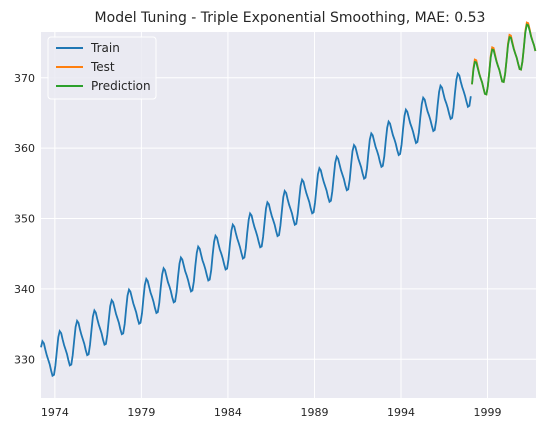 This screenshot has height=431, width=546. What do you see at coordinates (228, 412) in the screenshot?
I see `x-tick-label: 1984` at bounding box center [228, 412].